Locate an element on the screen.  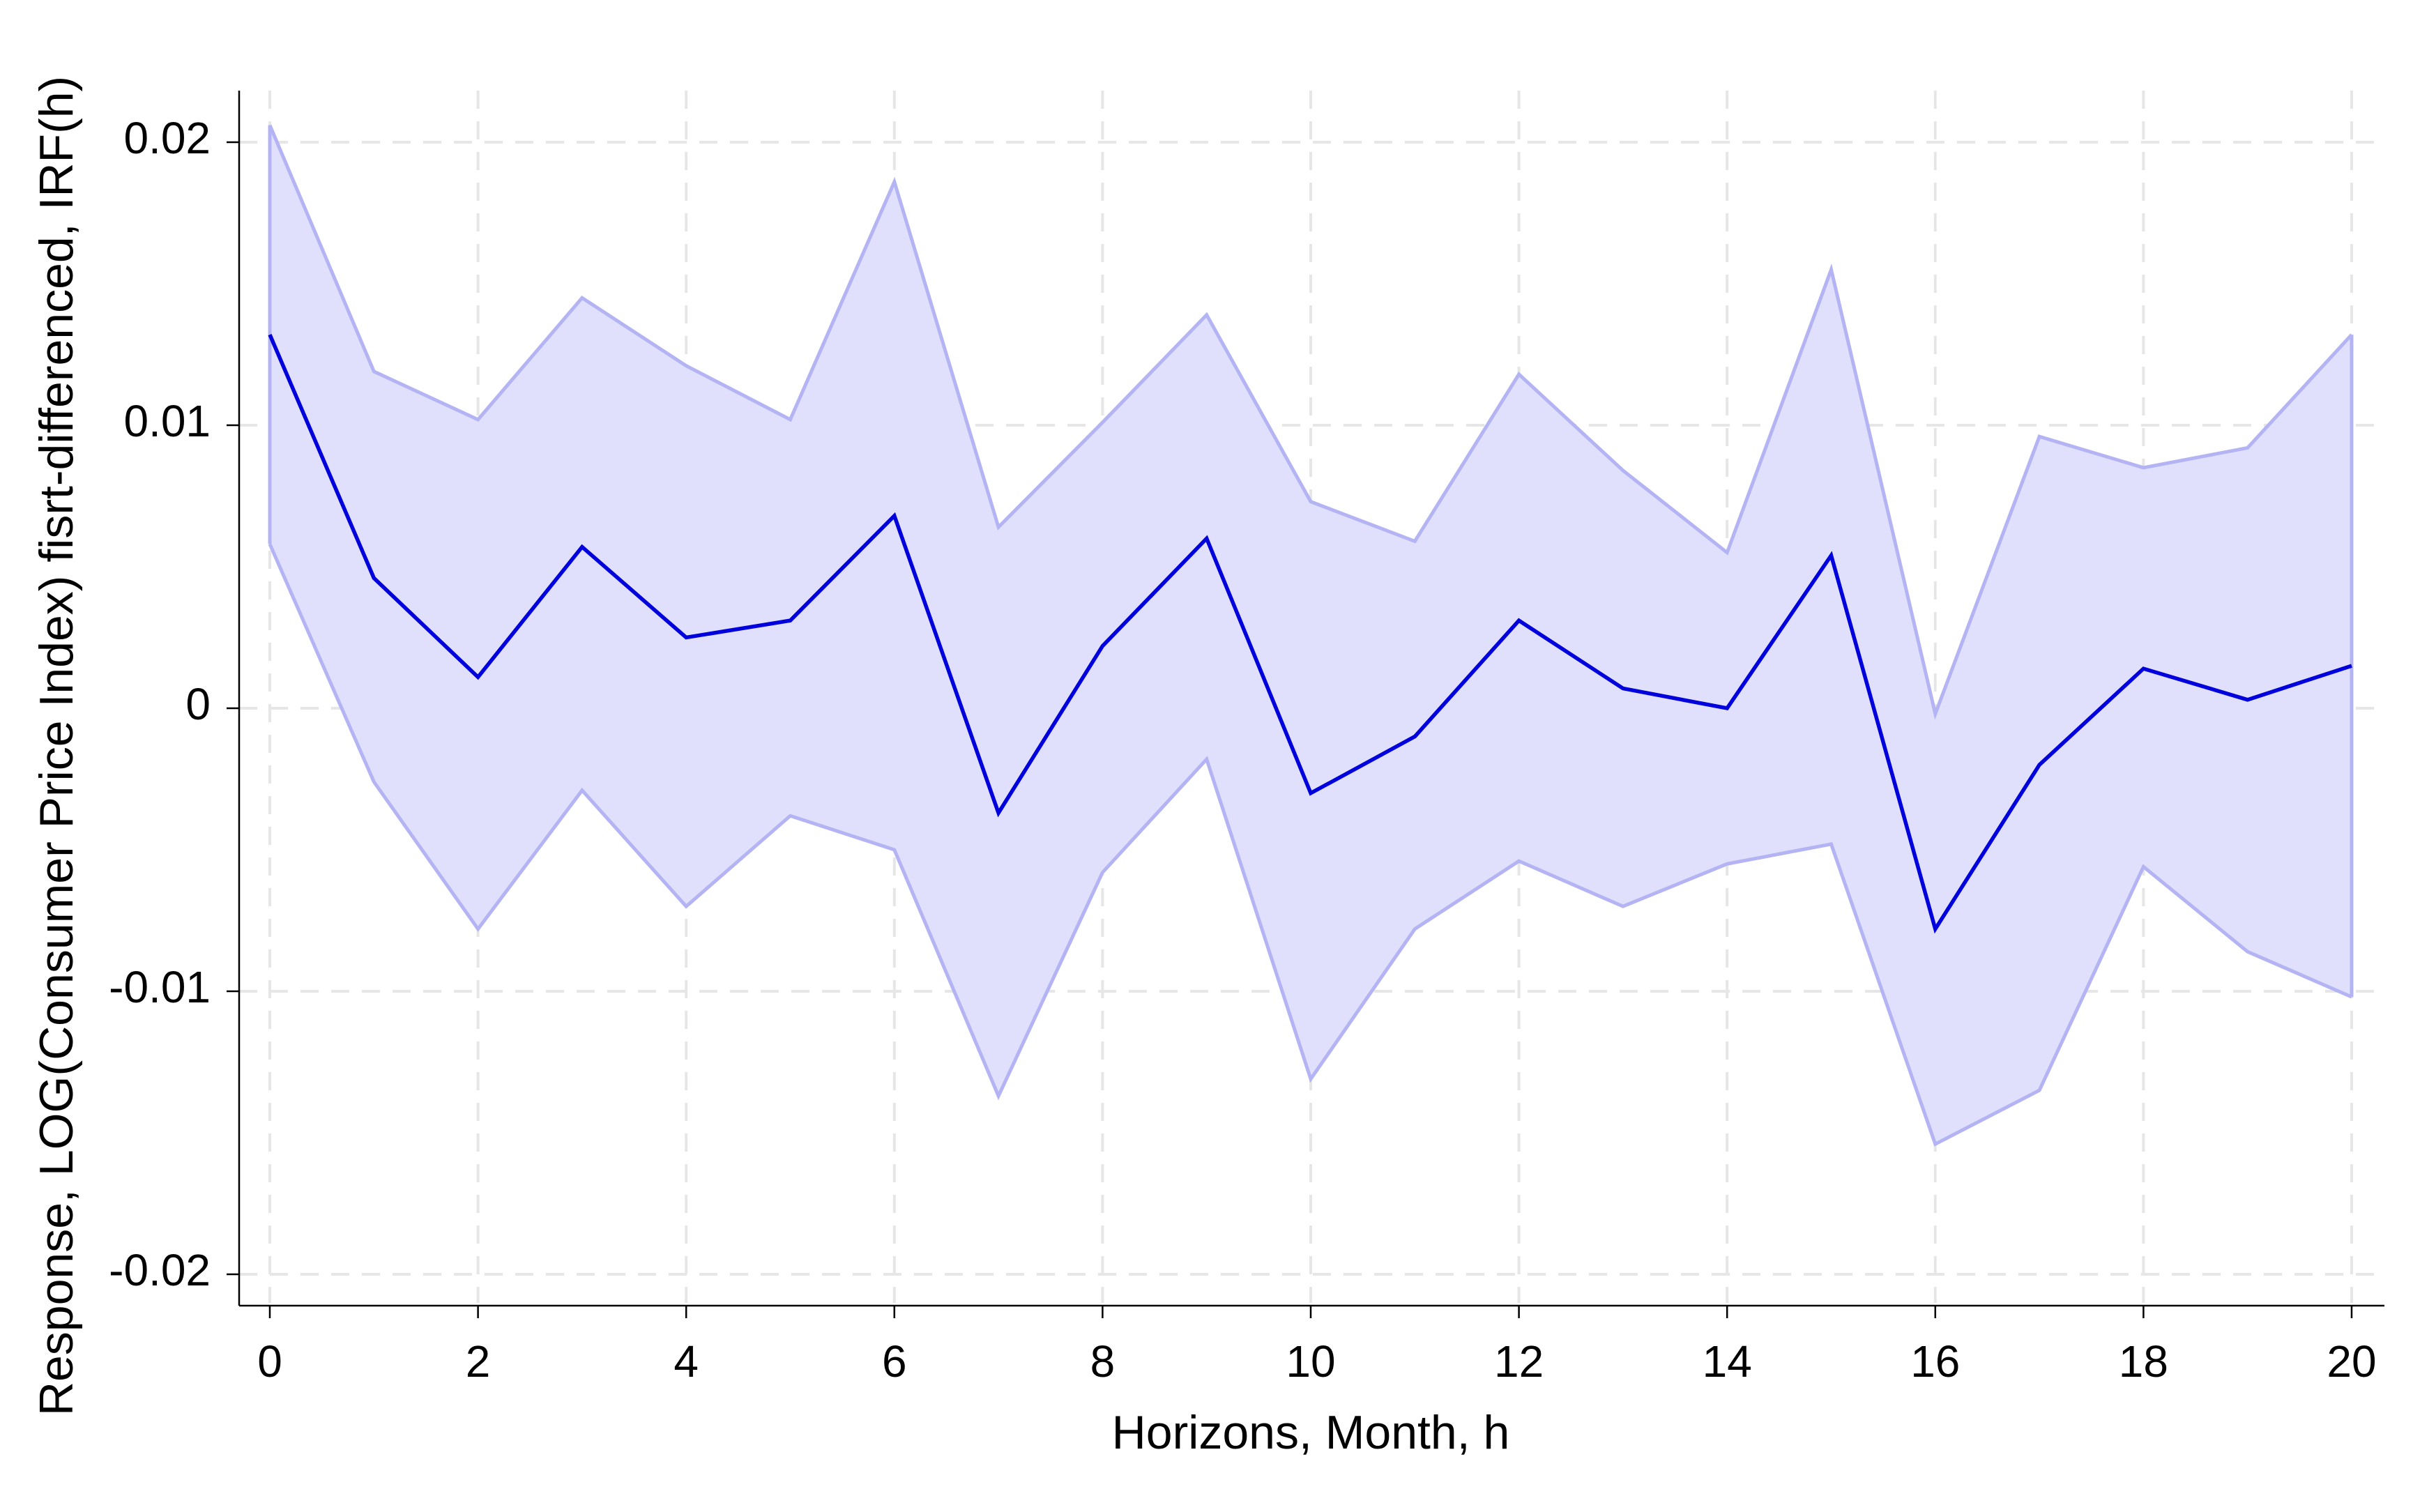
y-tick-label: 0 is located at coordinates (198, 704).